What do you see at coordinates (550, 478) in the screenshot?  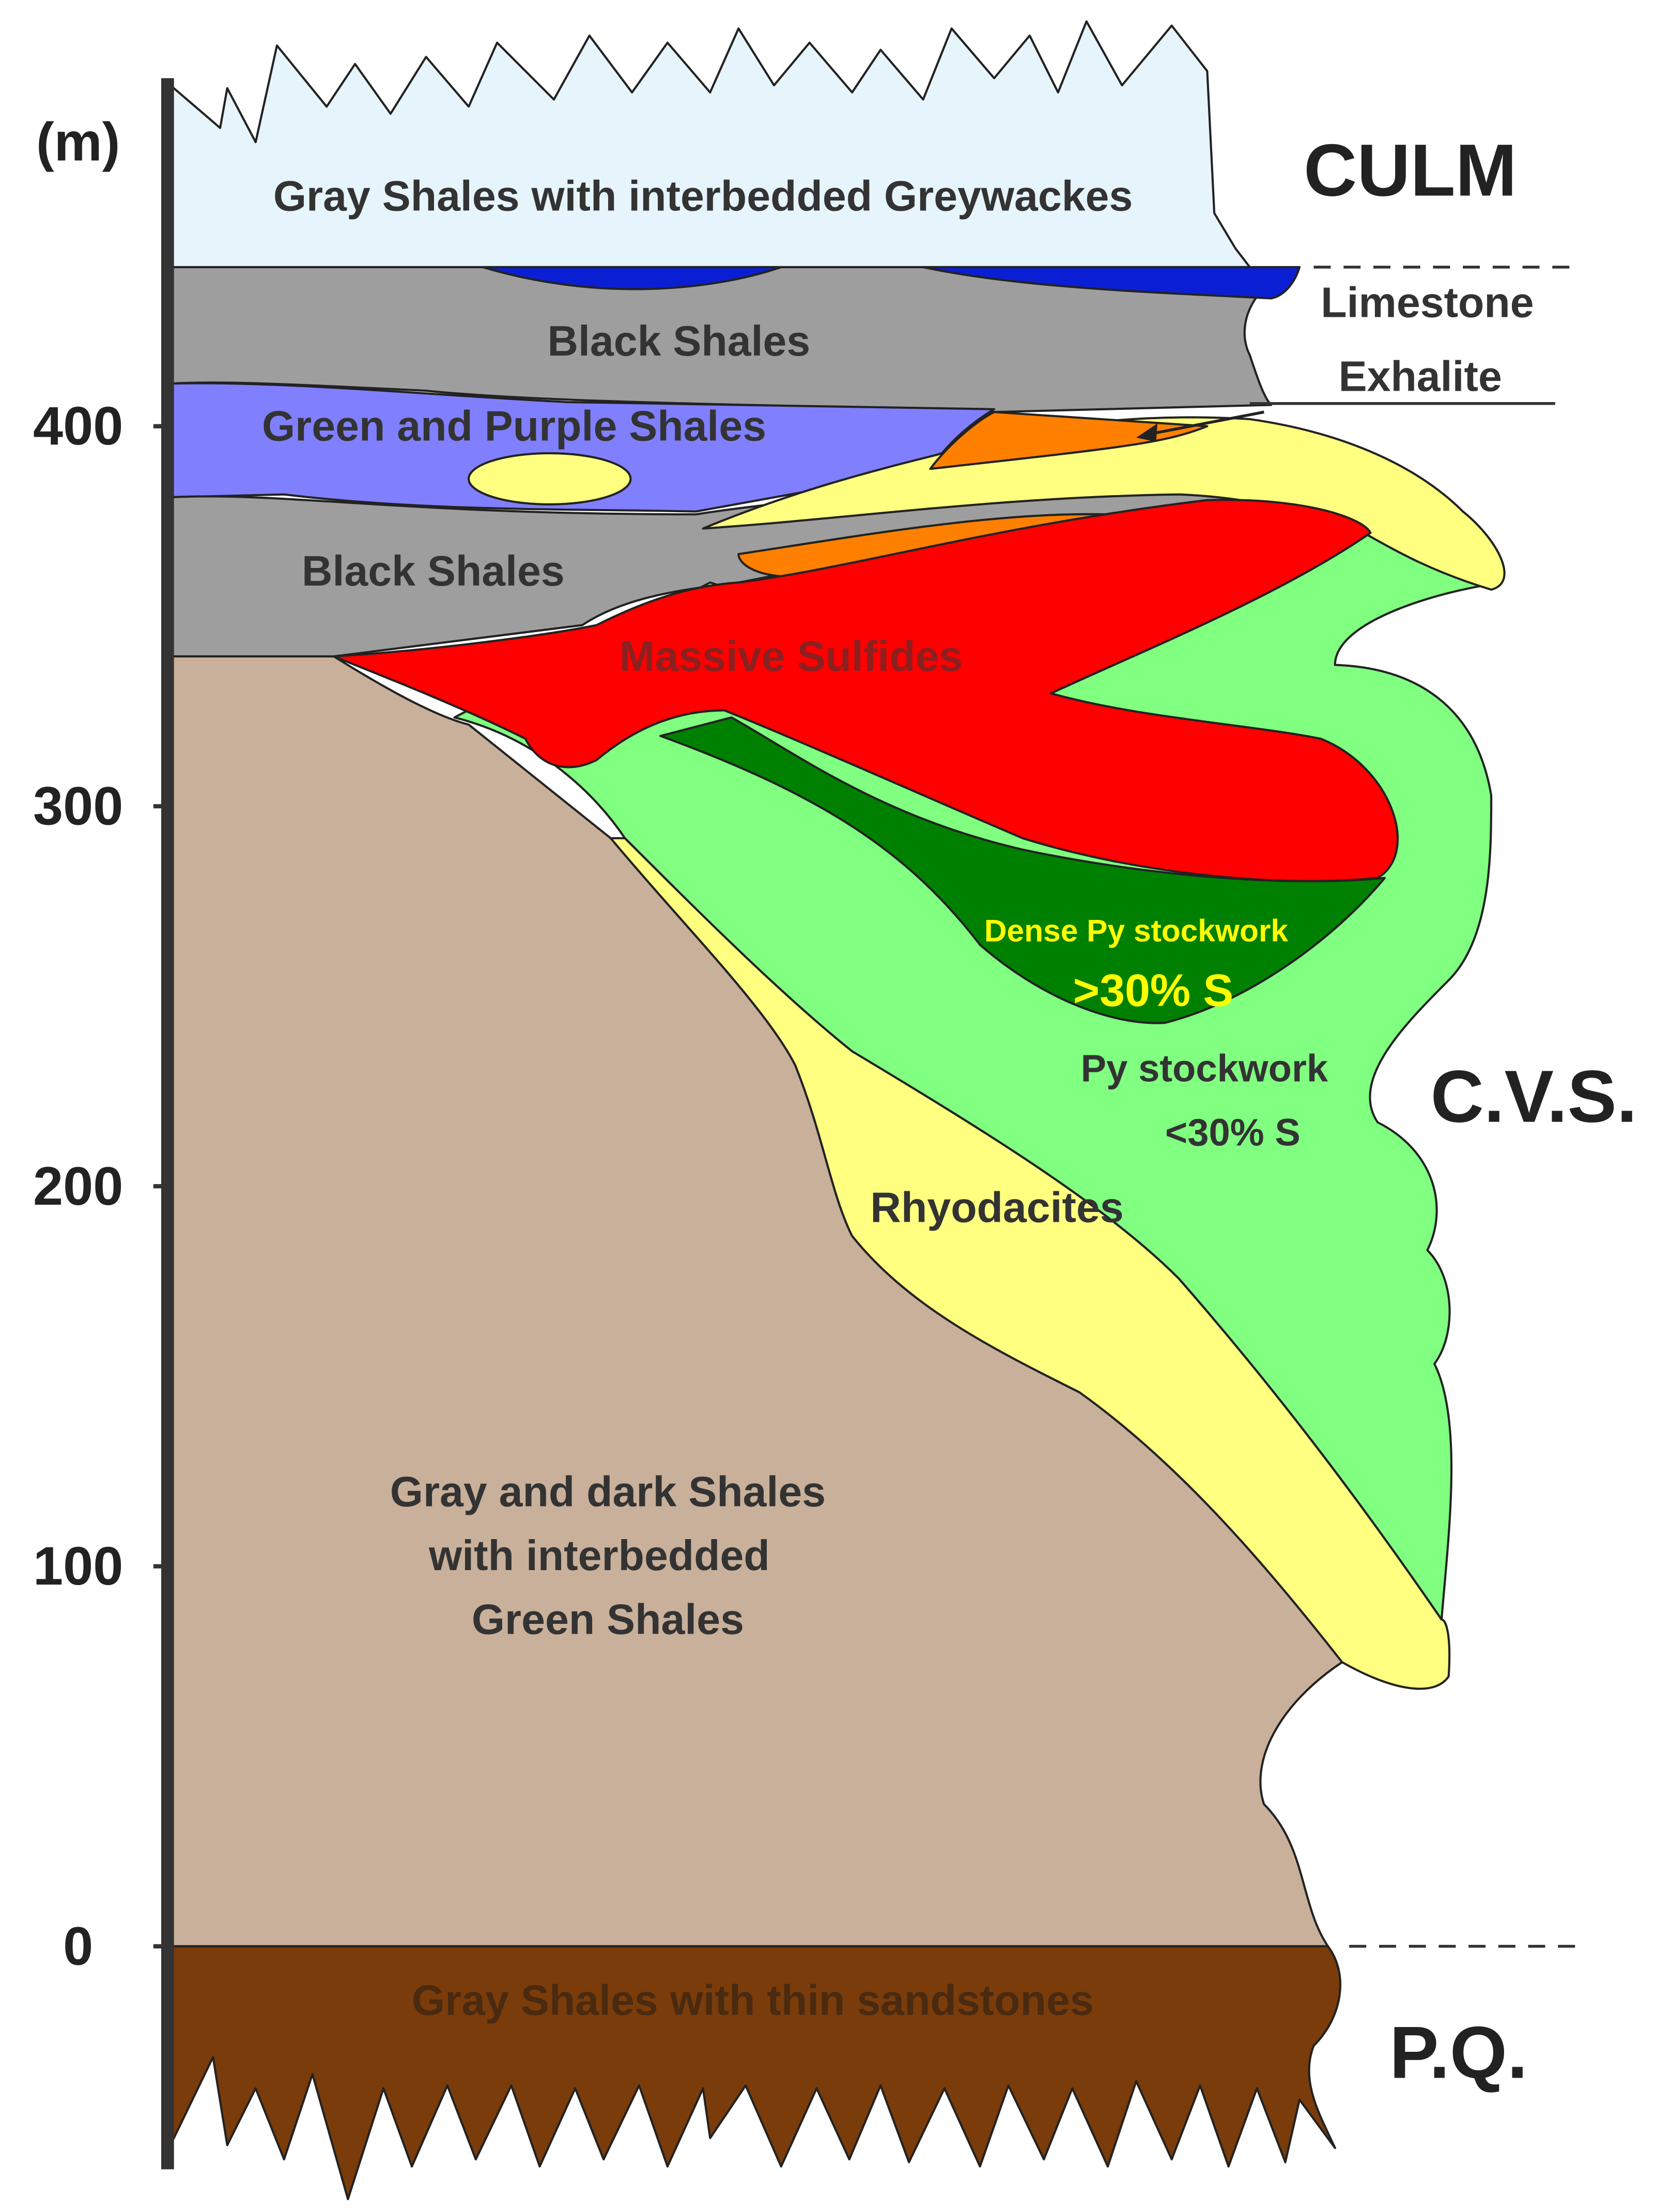 I see `rhyodacite-lens` at bounding box center [550, 478].